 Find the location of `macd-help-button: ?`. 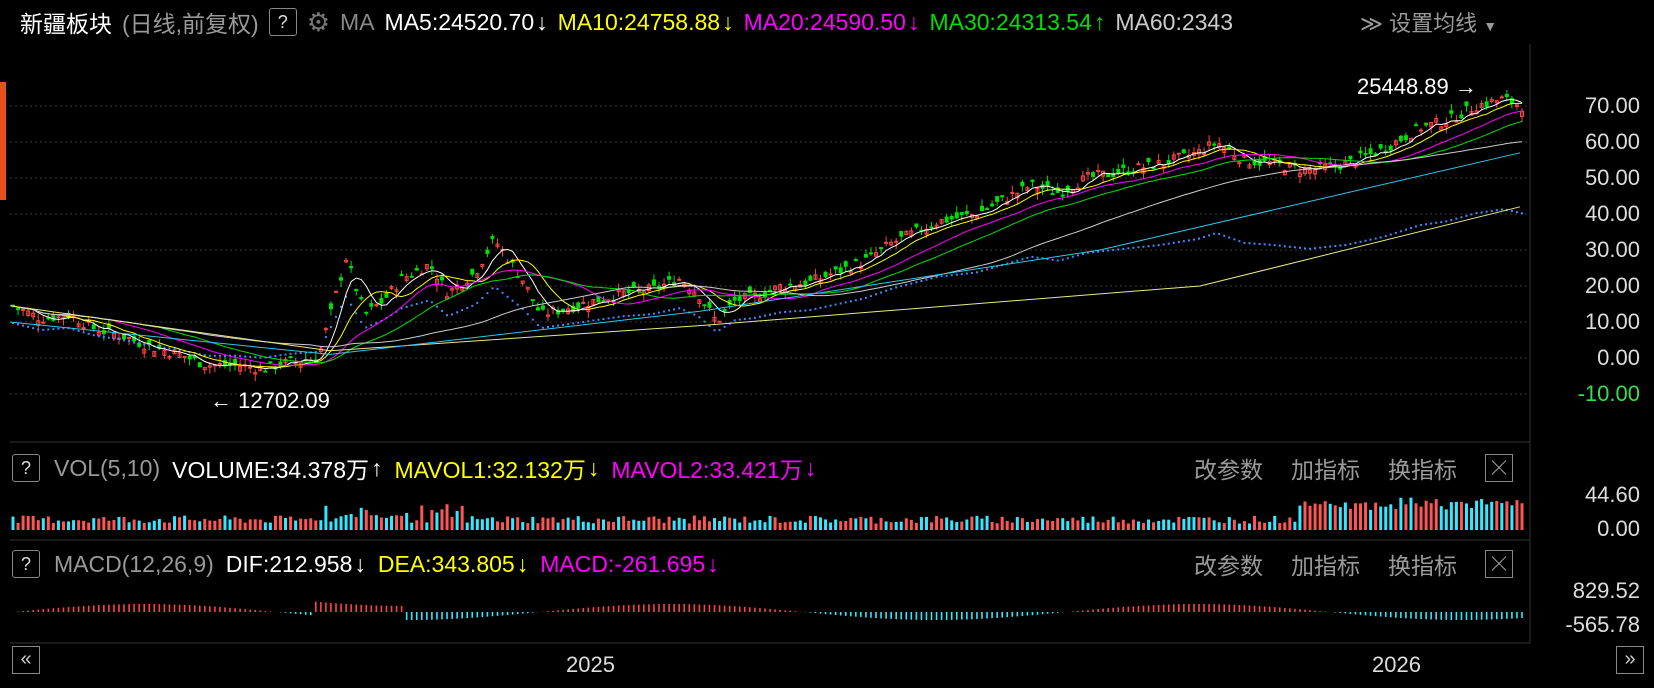

macd-help-button: ? is located at coordinates (26, 564).